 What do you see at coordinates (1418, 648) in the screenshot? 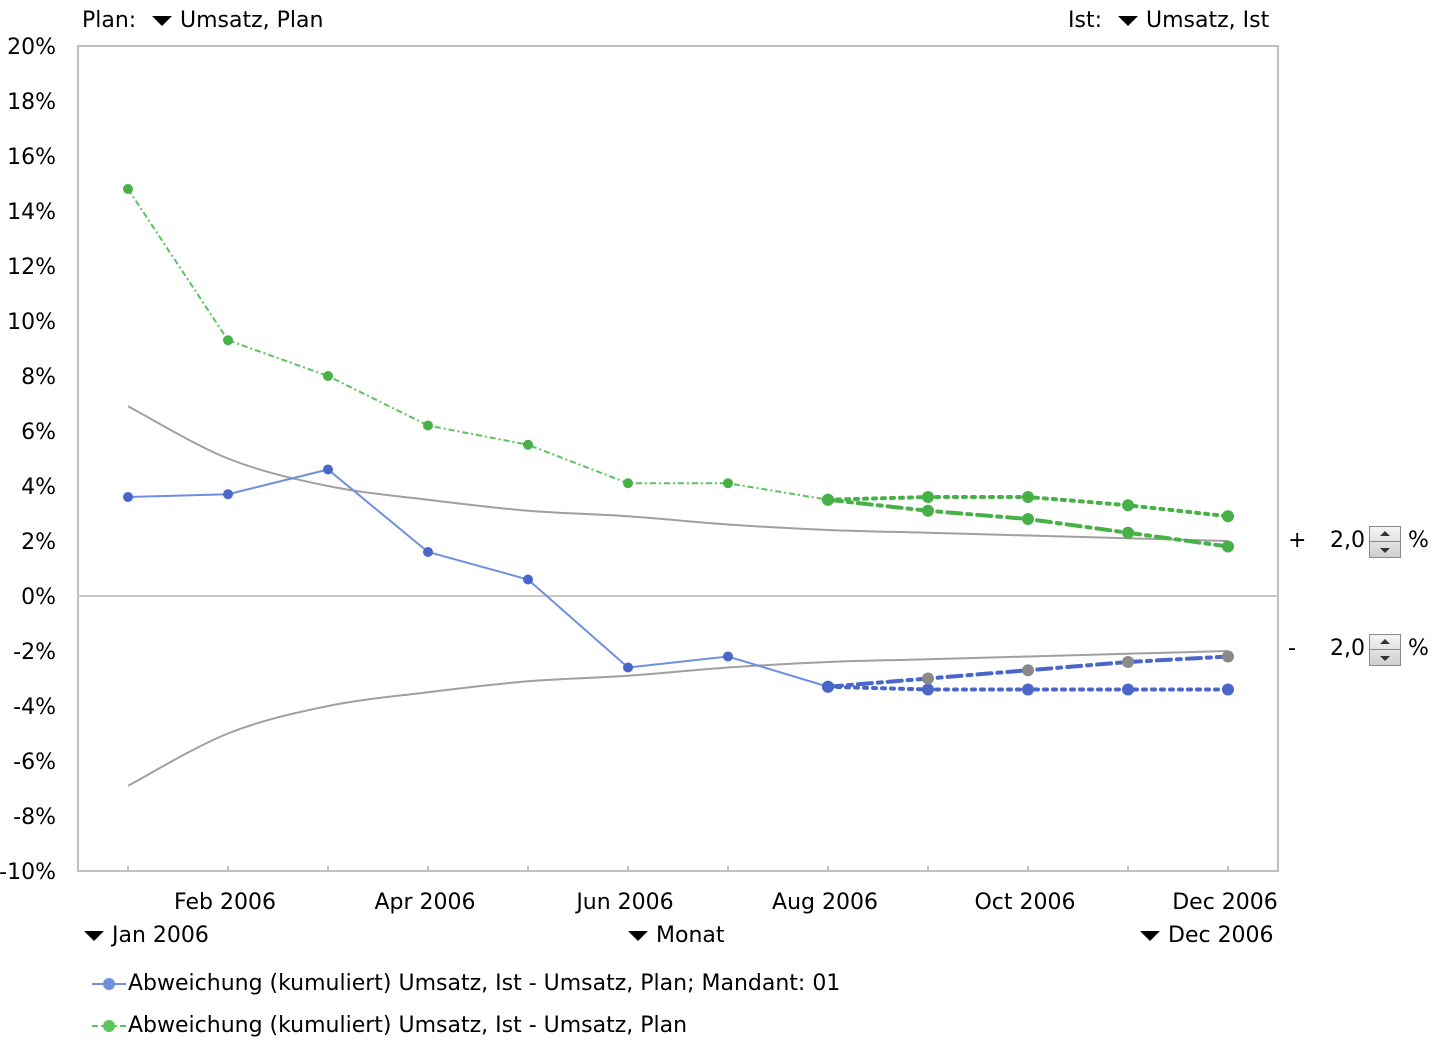
I see `lower-tolerance-unit: %` at bounding box center [1418, 648].